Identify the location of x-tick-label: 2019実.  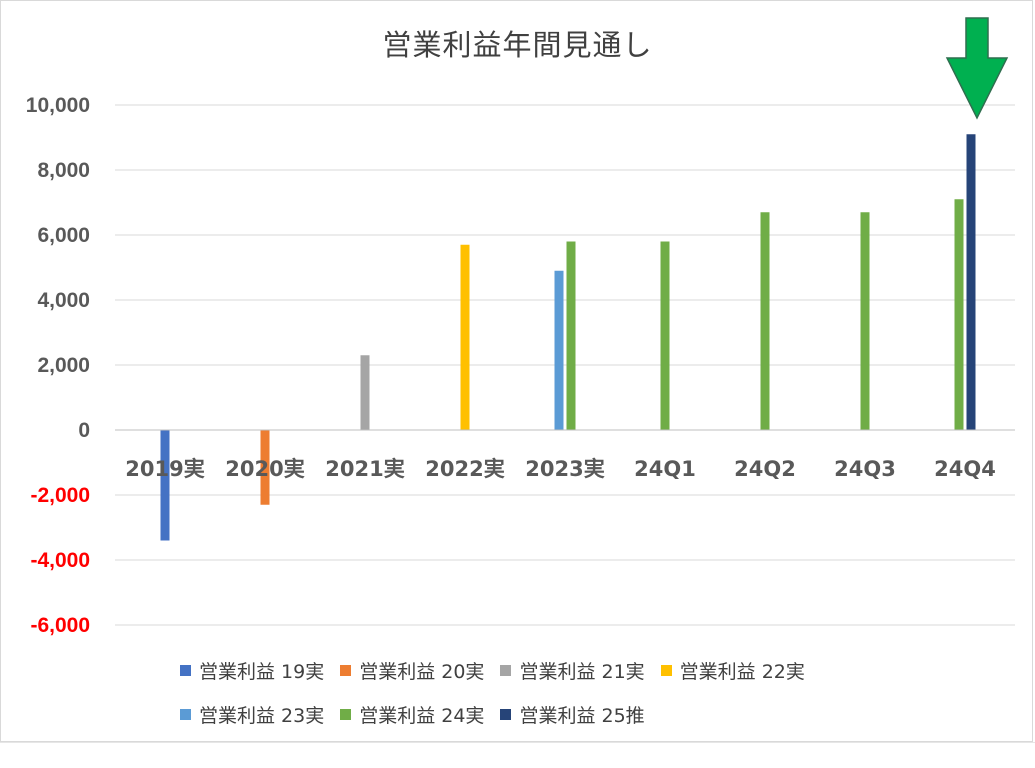
(164, 469).